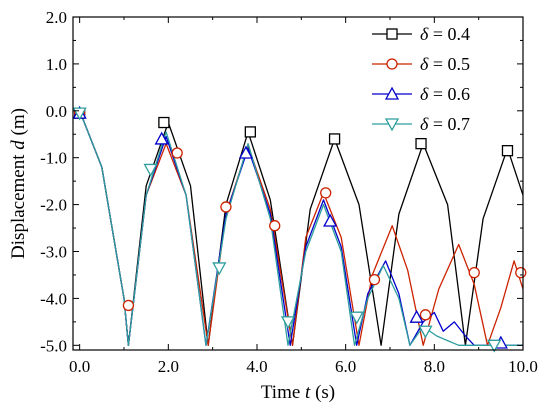 This screenshot has height=412, width=550. Describe the element at coordinates (256, 366) in the screenshot. I see `x-tick-label-3: 4.0` at that location.